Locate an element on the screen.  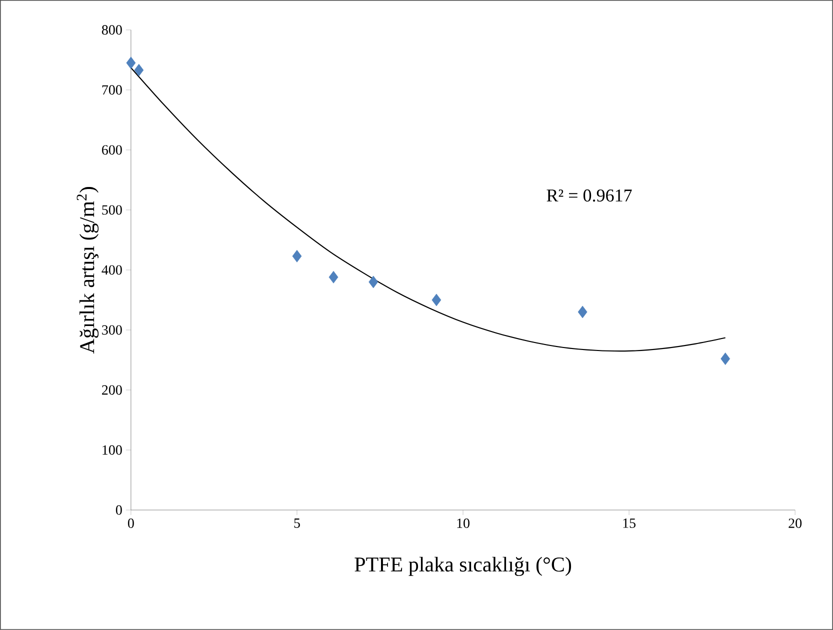
x-tick-label: 0 is located at coordinates (131, 523).